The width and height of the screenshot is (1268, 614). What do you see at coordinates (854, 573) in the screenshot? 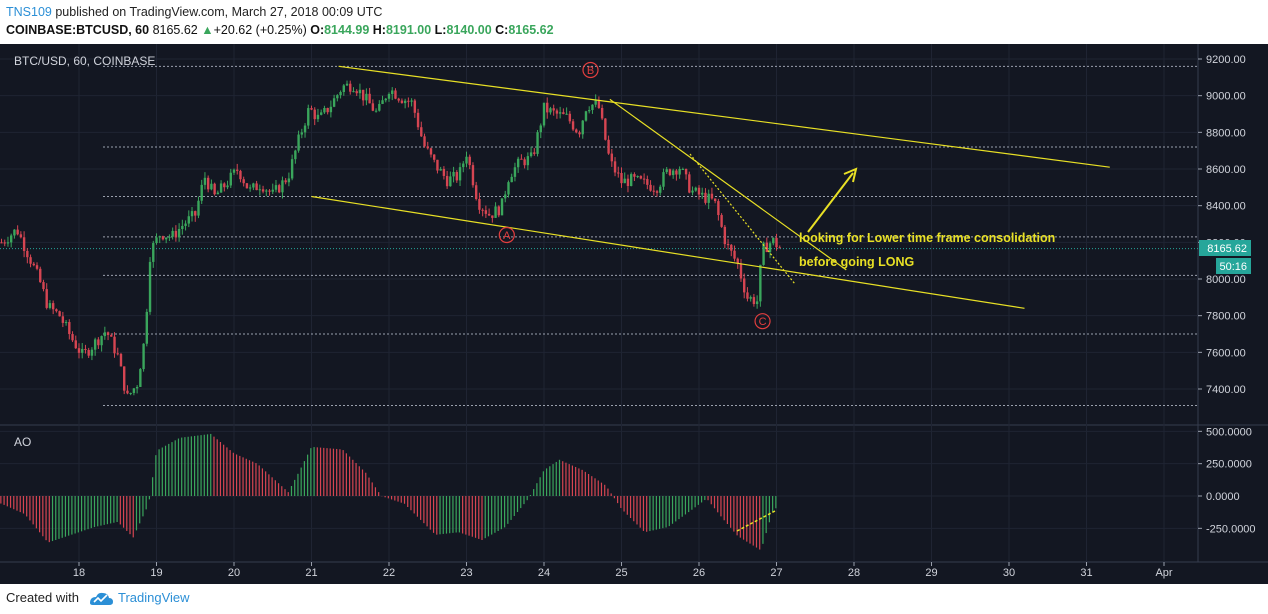
I see `time-tick-label: 28` at bounding box center [854, 573].